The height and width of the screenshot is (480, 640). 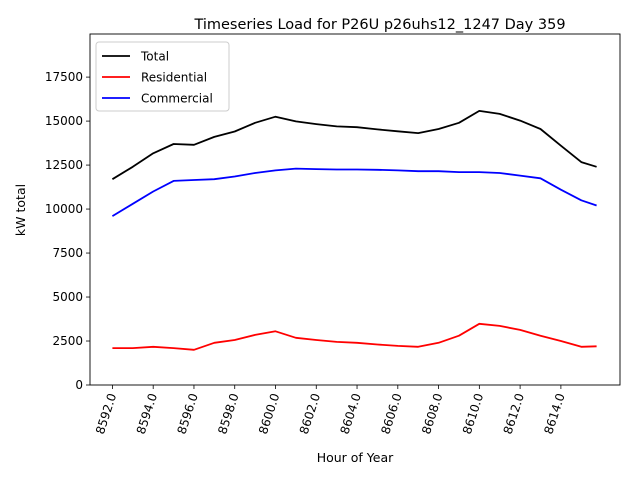 What do you see at coordinates (177, 99) in the screenshot?
I see `legend-label-commercial: Commercial` at bounding box center [177, 99].